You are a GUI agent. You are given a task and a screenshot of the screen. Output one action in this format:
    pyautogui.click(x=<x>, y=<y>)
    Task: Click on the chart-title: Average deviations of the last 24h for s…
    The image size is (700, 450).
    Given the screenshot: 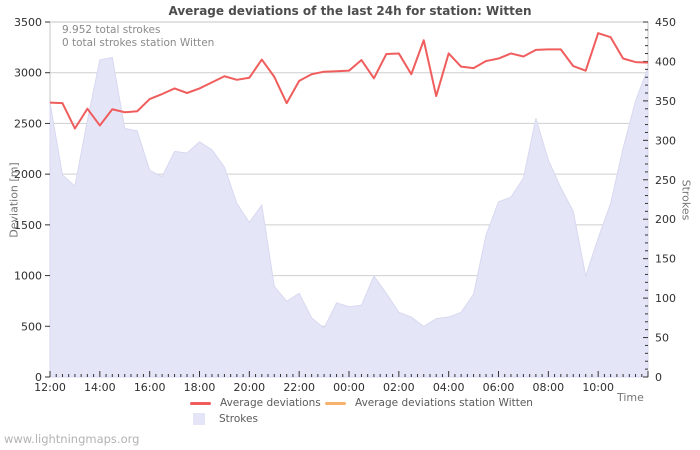 What is the action you would take?
    pyautogui.click(x=350, y=11)
    